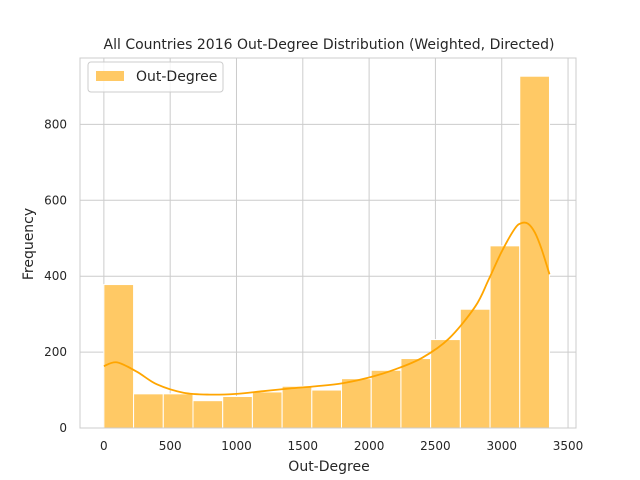  I want to click on legend-swatch, so click(110, 76).